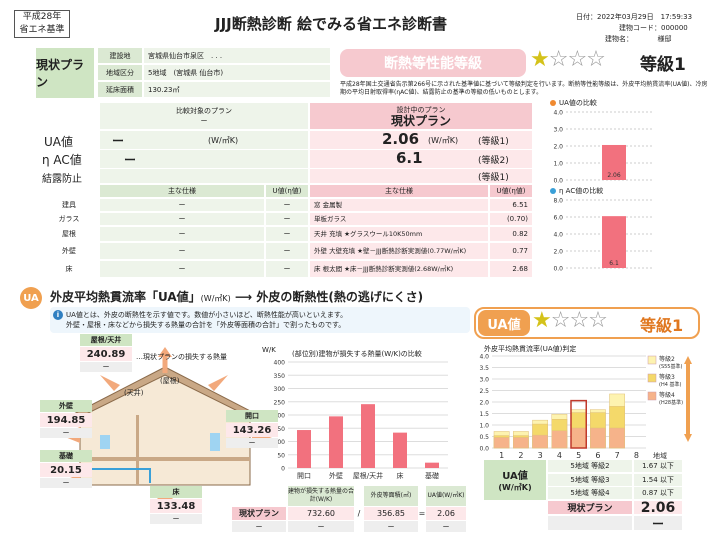  I want to click on compare-left-val-0: ー, so click(118, 141).